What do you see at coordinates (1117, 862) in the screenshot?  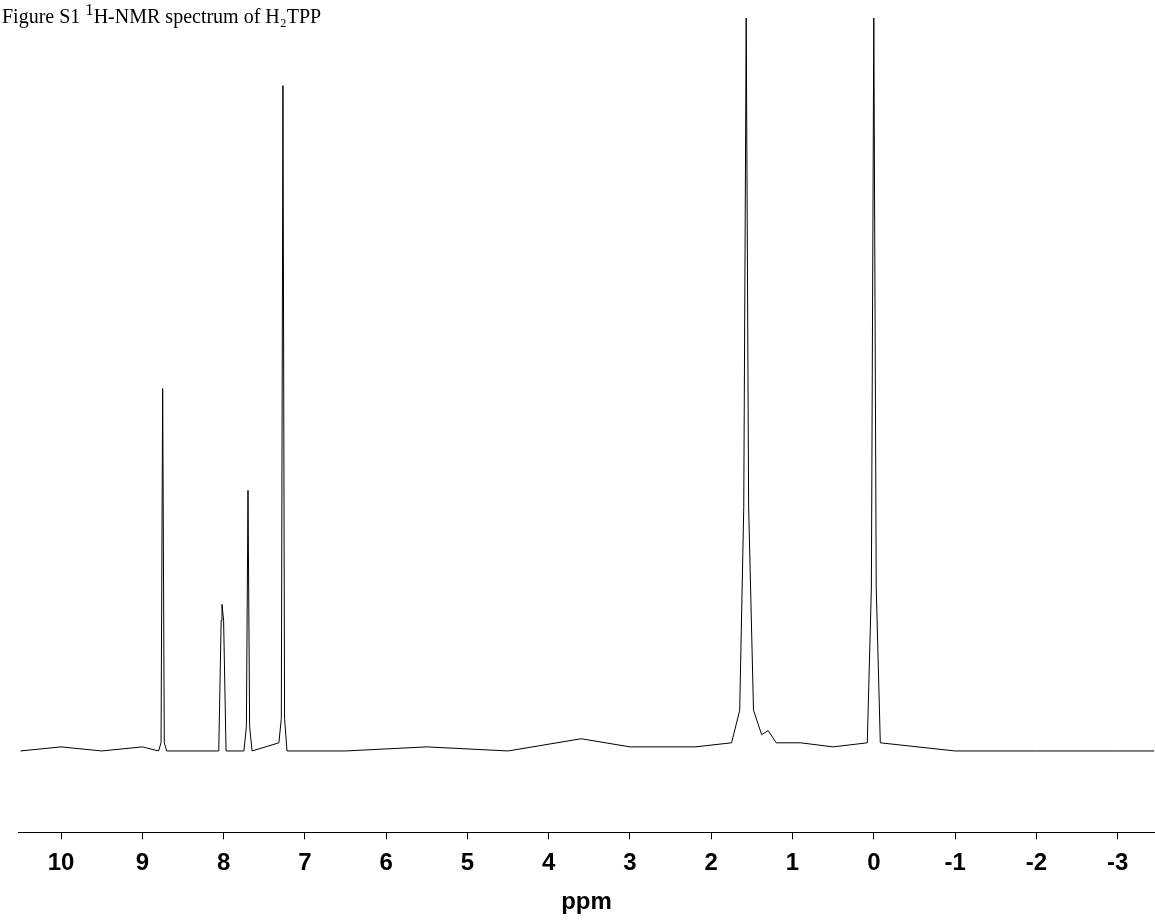 I see `x-tick-label: -3` at bounding box center [1117, 862].